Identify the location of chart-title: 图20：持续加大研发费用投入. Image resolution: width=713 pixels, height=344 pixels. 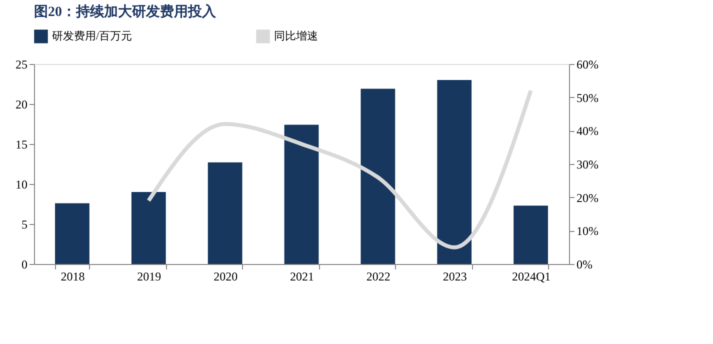
(125, 12).